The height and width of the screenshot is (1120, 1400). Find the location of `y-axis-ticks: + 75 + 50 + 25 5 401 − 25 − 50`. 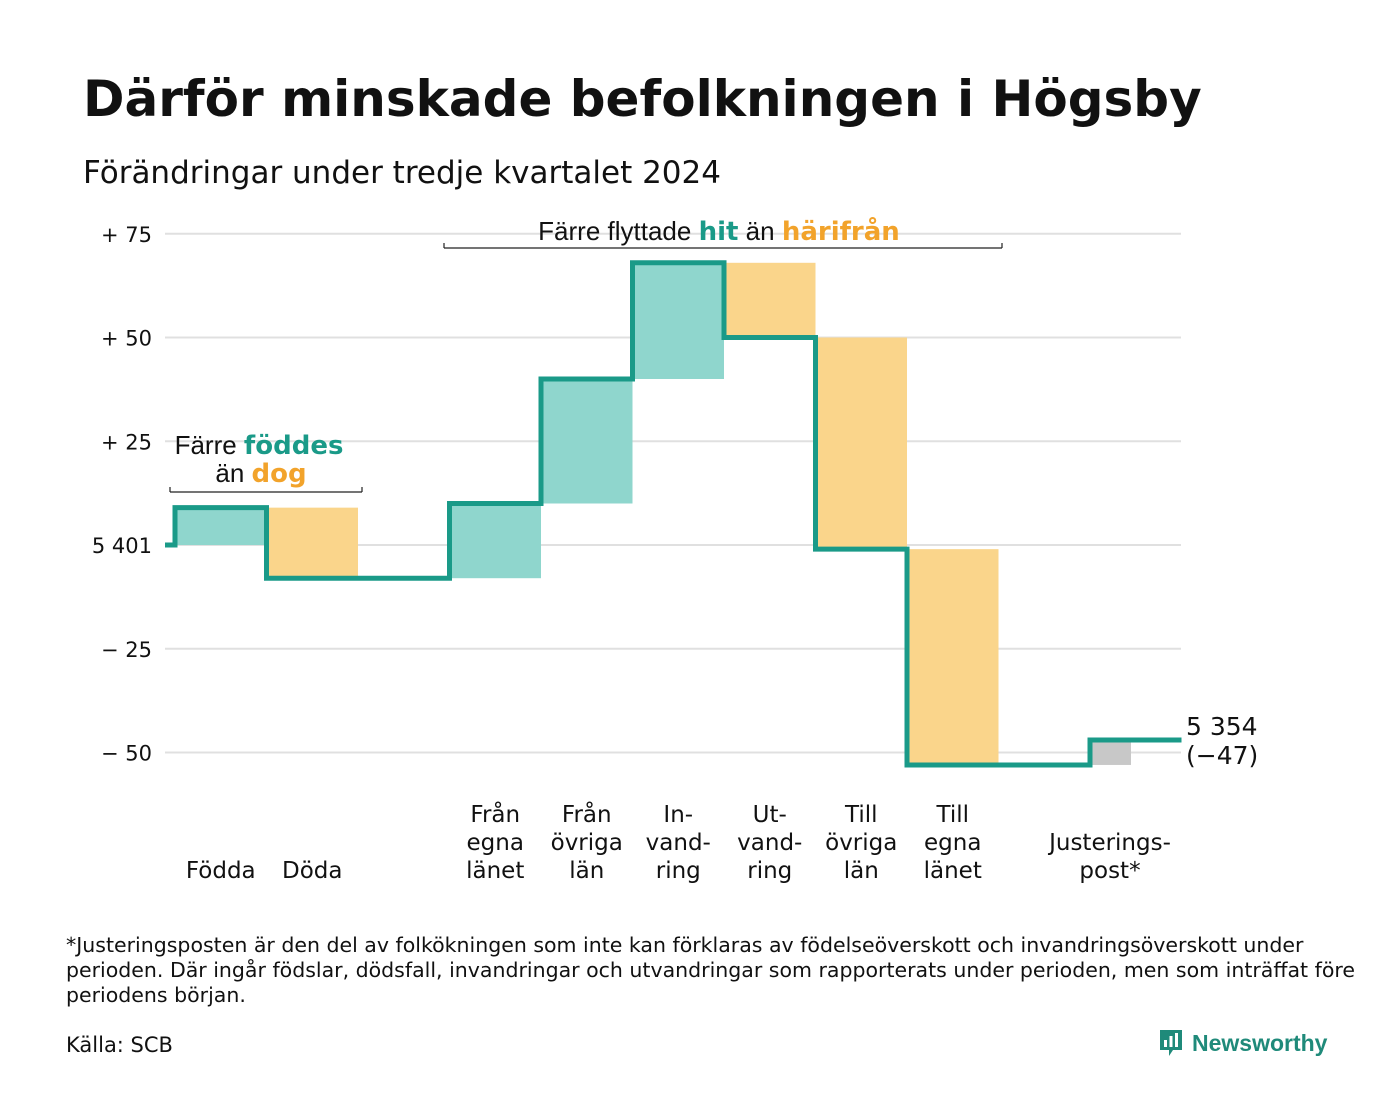

y-axis-ticks: + 75 + 50 + 25 5 401 − 25 − 50 is located at coordinates (122, 494).